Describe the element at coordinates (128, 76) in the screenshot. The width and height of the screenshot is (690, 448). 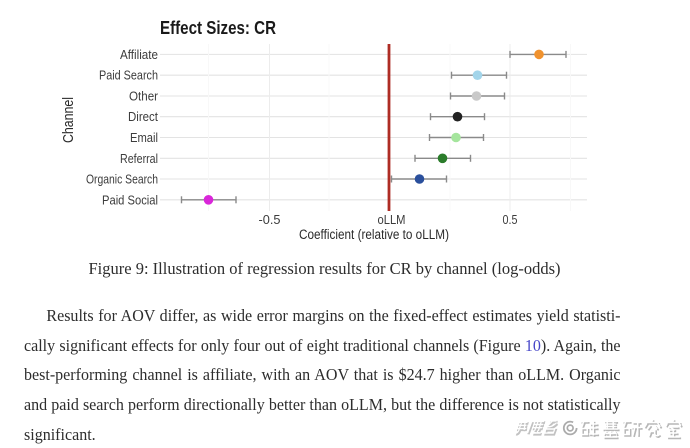
I see `svg-text: Paid Search` at that location.